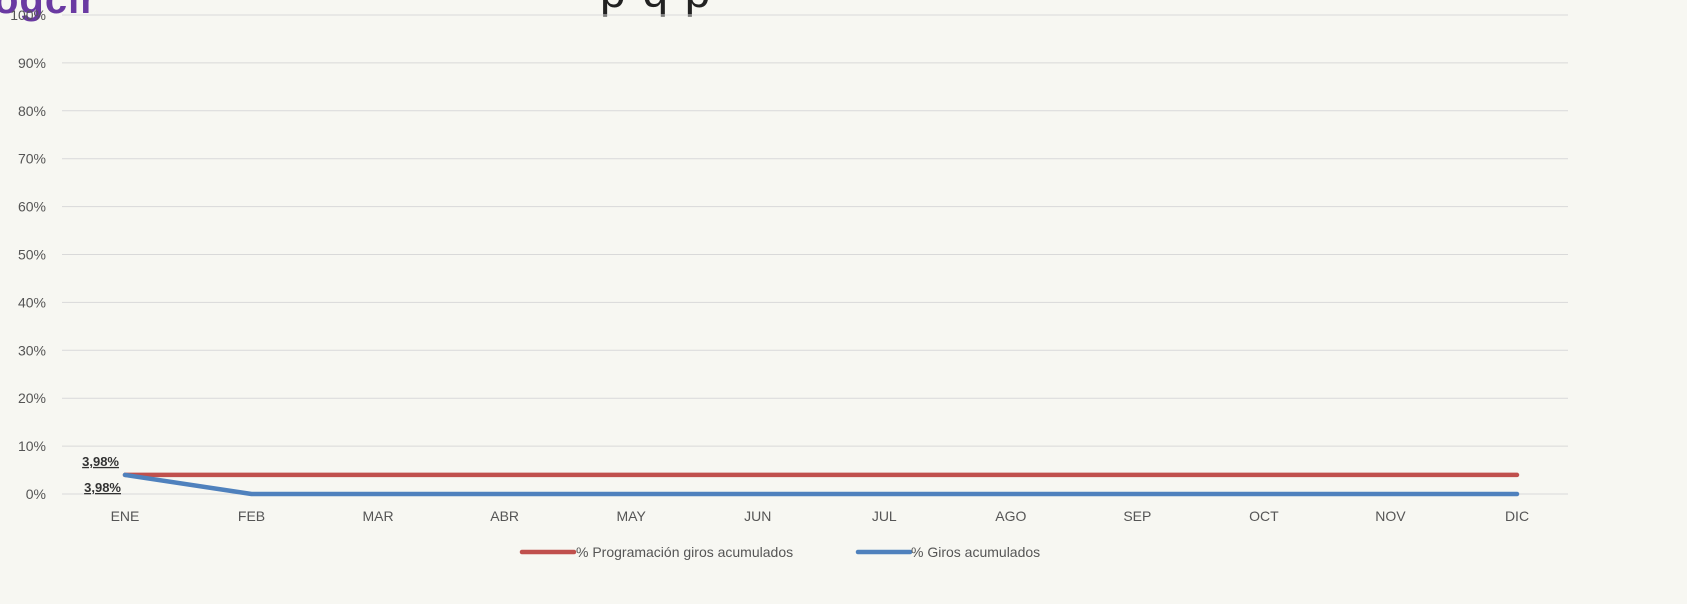  Describe the element at coordinates (757, 516) in the screenshot. I see `x-tick-label: JUN` at that location.